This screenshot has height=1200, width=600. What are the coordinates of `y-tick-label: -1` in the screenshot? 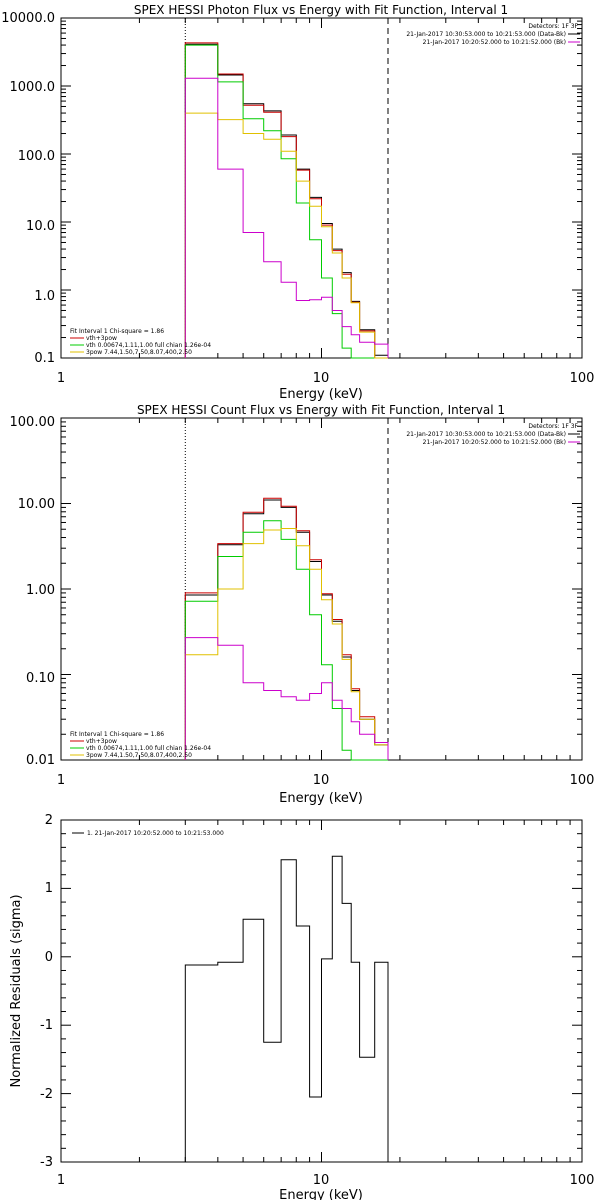 It's located at (46, 1025).